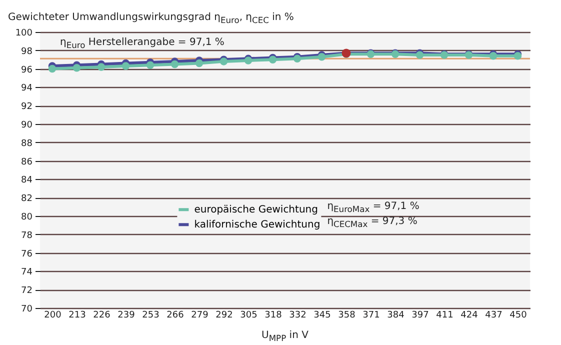 The image size is (561, 345). I want to click on y-tick-label: 94, so click(27, 89).